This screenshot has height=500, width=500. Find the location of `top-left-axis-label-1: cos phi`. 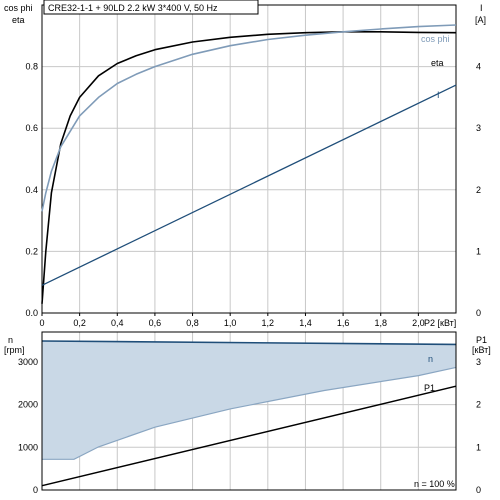

top-left-axis-label-1: cos phi is located at coordinates (18, 8).